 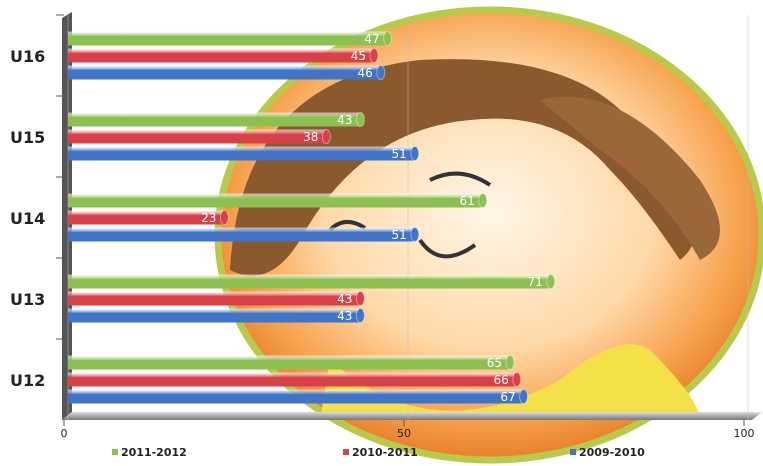 What do you see at coordinates (27, 218) in the screenshot?
I see `y-tick-label: U14` at bounding box center [27, 218].